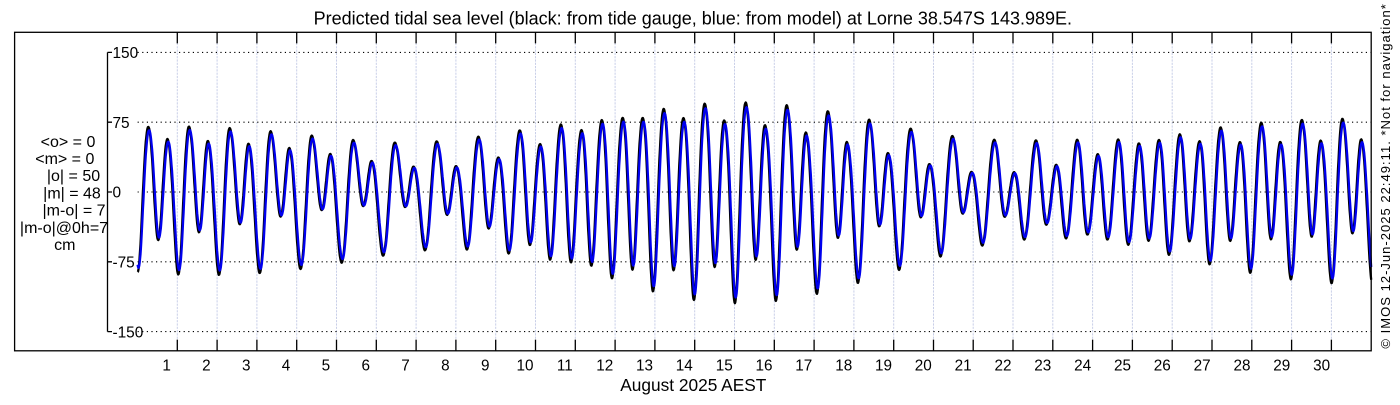  What do you see at coordinates (326, 365) in the screenshot?
I see `svg-text: 5` at bounding box center [326, 365].